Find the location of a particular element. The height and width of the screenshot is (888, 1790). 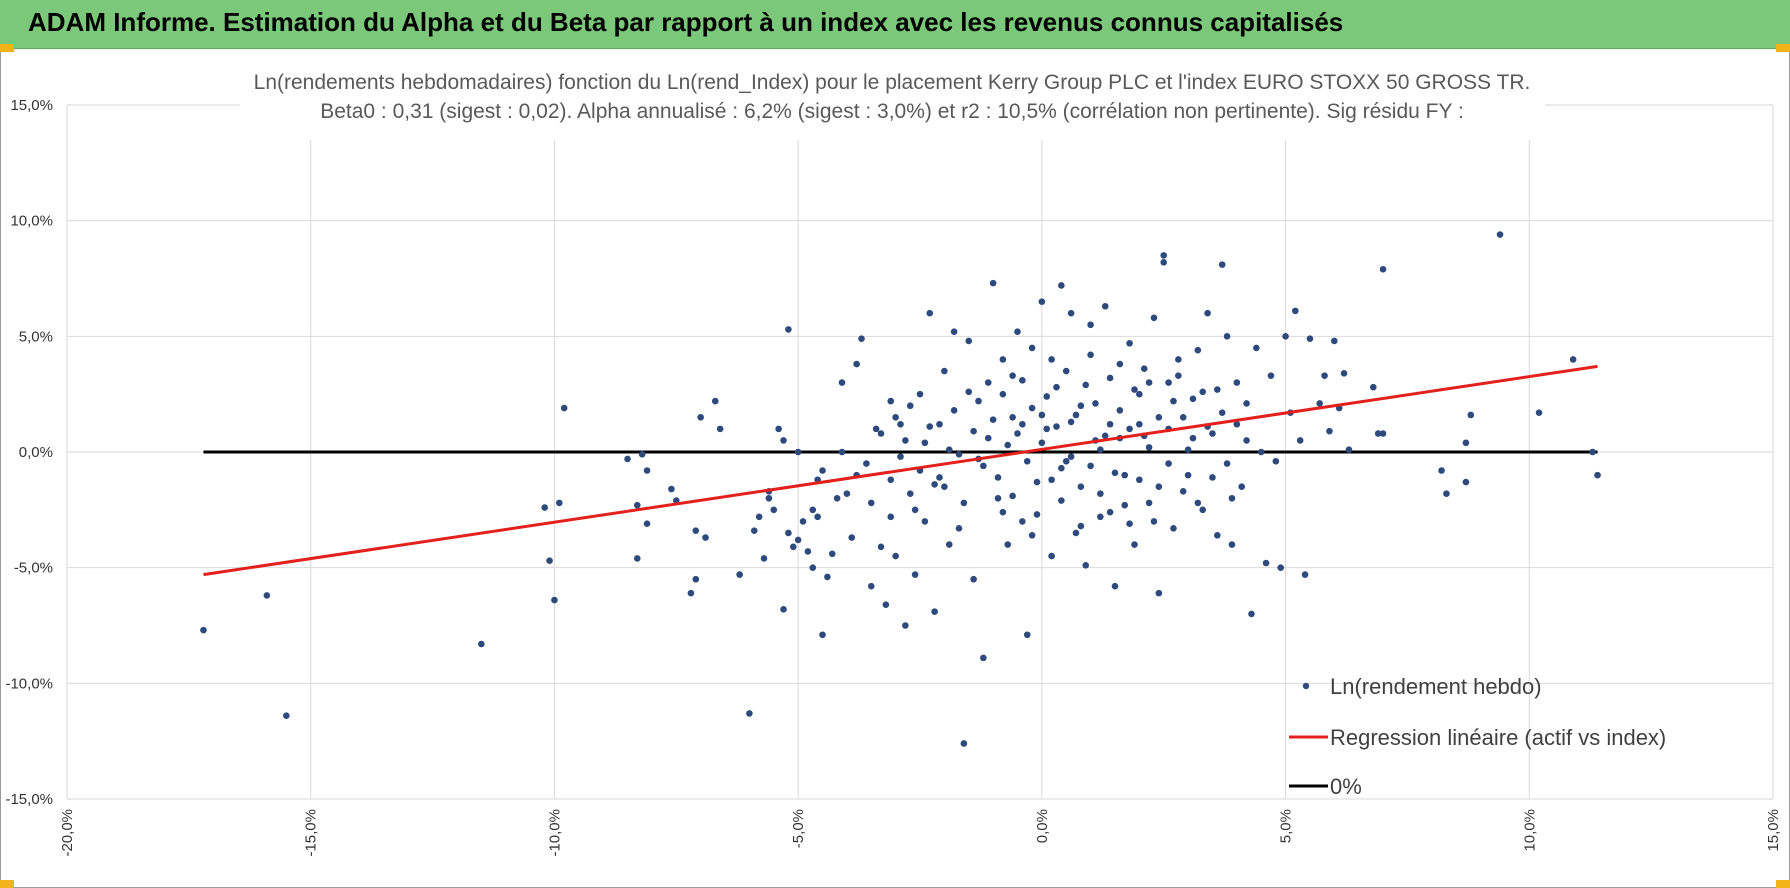

x-tick-label: 0,0% is located at coordinates (1042, 826).